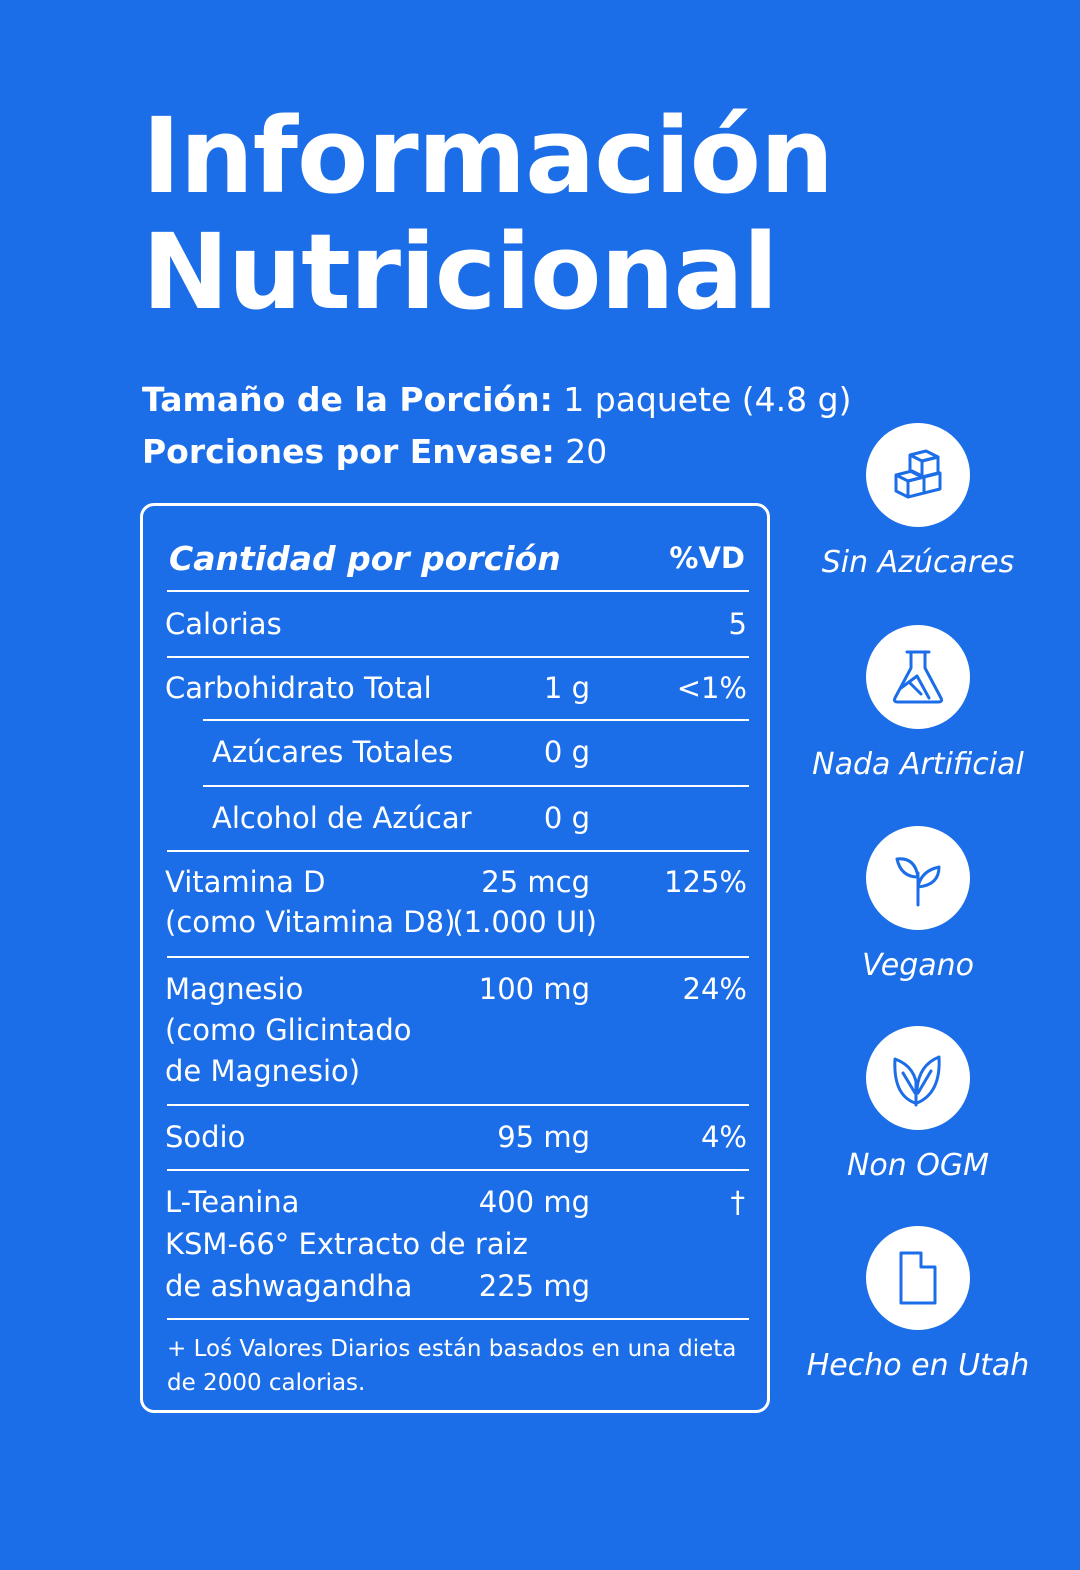 This screenshot has height=1570, width=1080. Describe the element at coordinates (347, 399) in the screenshot. I see `serving-size-label: Tamaño de la Porción:` at that location.